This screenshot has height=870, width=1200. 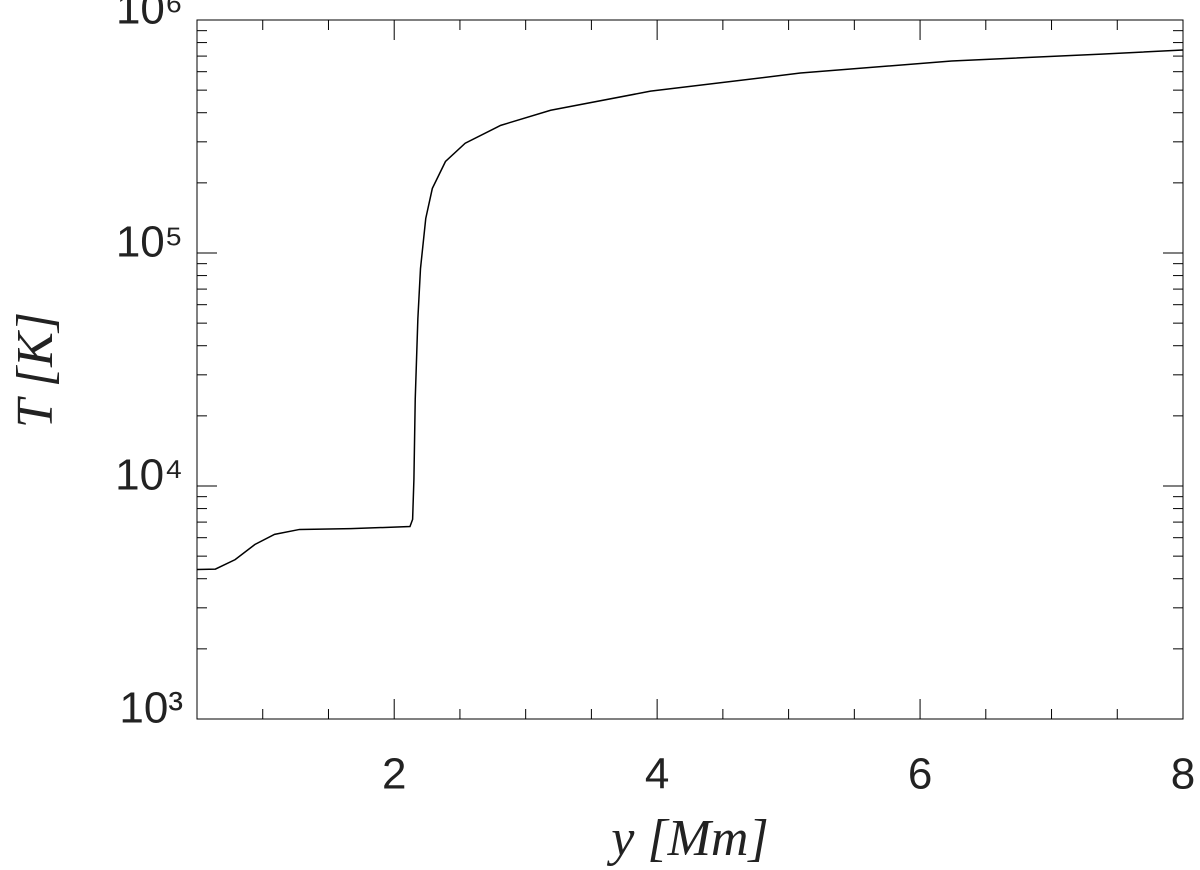 What do you see at coordinates (687, 838) in the screenshot?
I see `x-axis-label: y [Mm]` at bounding box center [687, 838].